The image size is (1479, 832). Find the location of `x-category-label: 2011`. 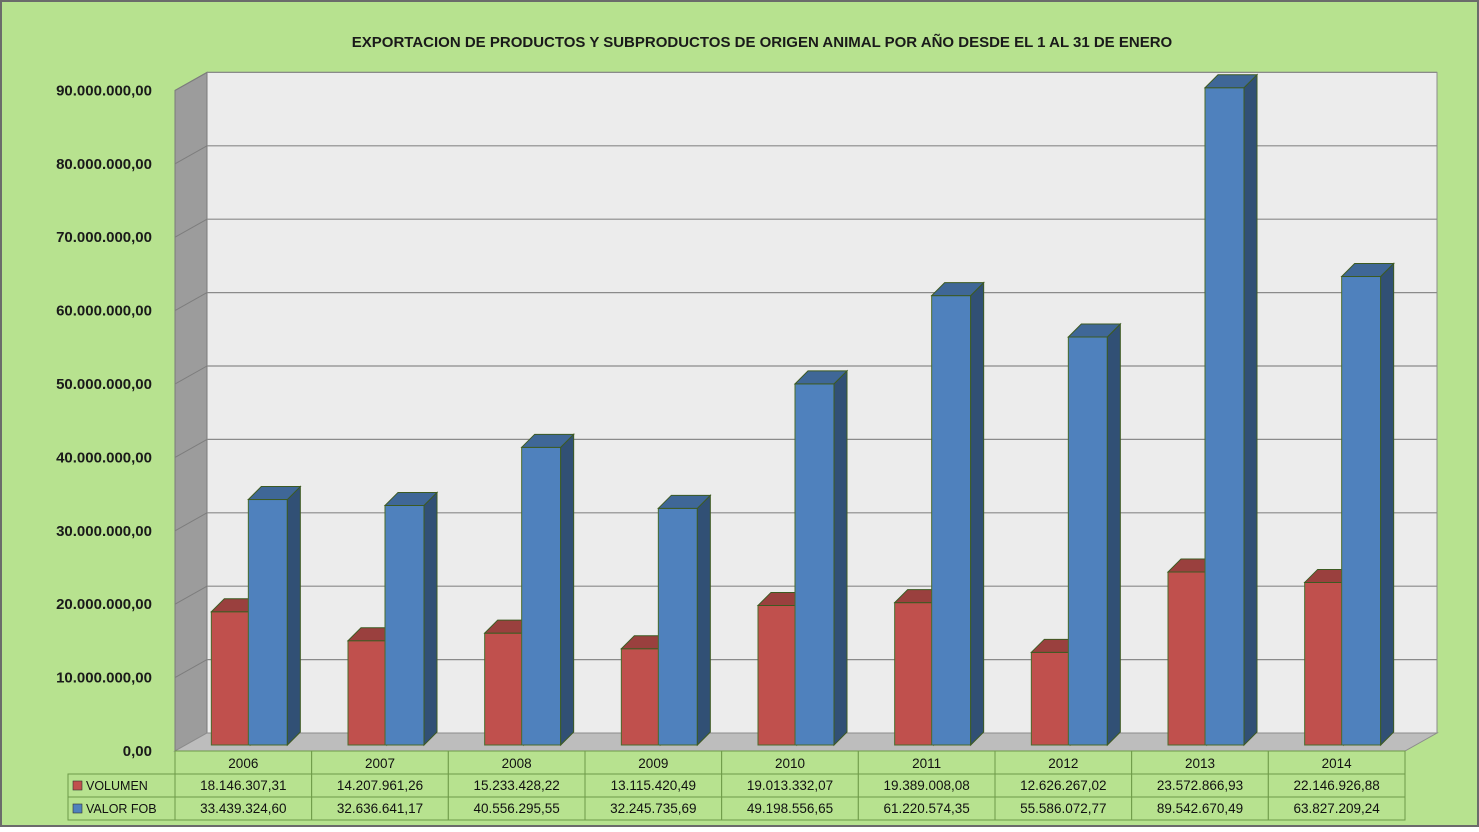

x-category-label: 2011 is located at coordinates (926, 763).